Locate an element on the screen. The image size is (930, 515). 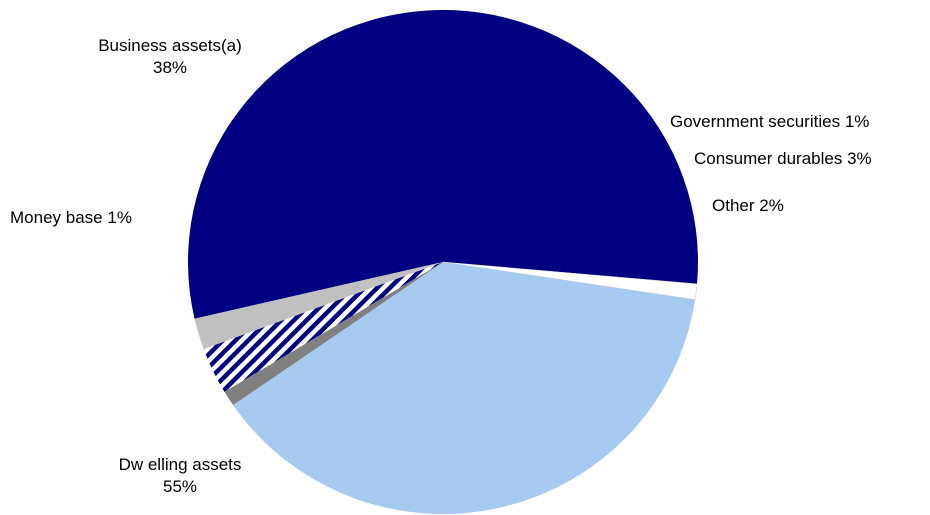
slice-value-dwelling-assets: 55% is located at coordinates (180, 486).